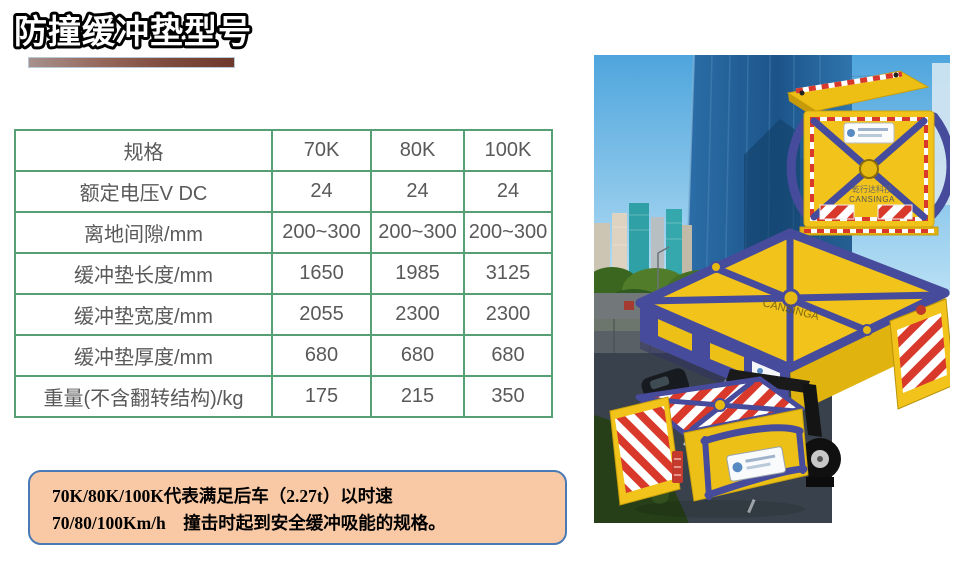 Image resolution: width=954 pixels, height=572 pixels. What do you see at coordinates (321, 396) in the screenshot?
I see `table-cell: 175` at bounding box center [321, 396].